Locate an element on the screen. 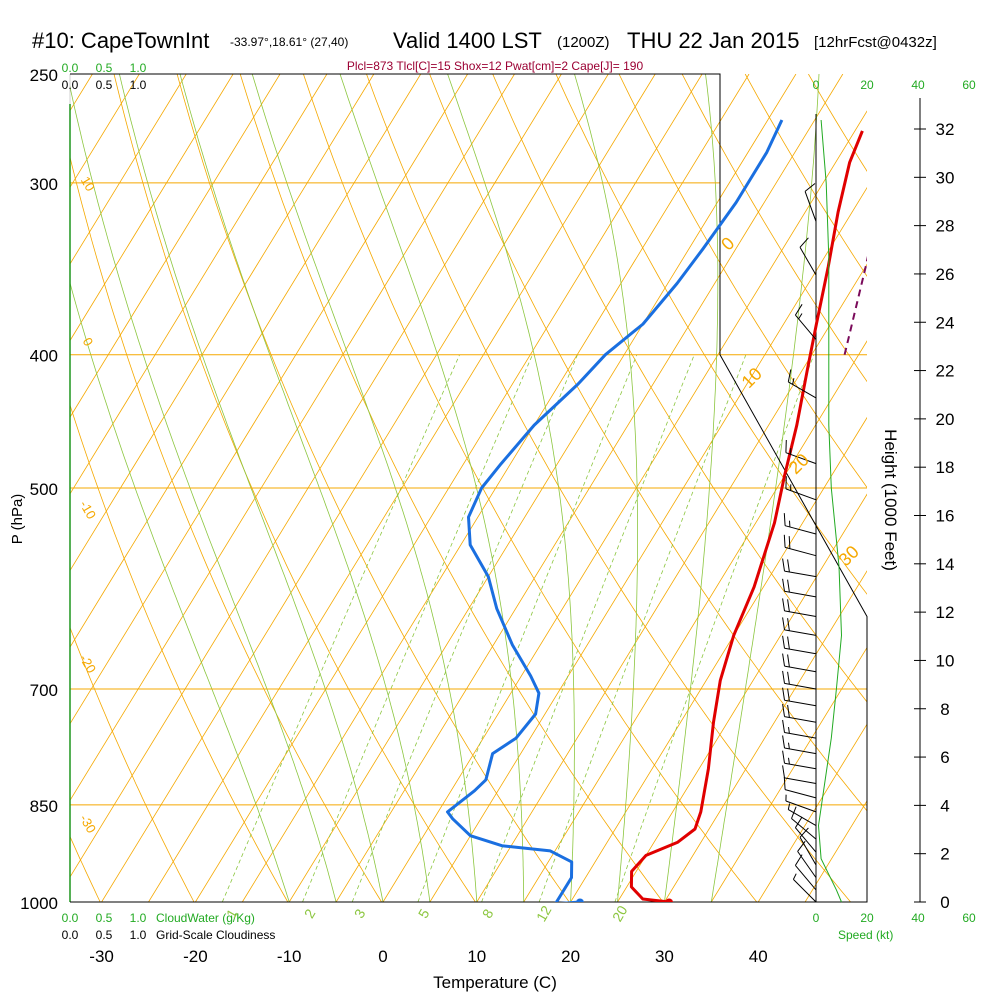 The width and height of the screenshot is (1000, 1005). height-tick-label: 0 is located at coordinates (944, 902).